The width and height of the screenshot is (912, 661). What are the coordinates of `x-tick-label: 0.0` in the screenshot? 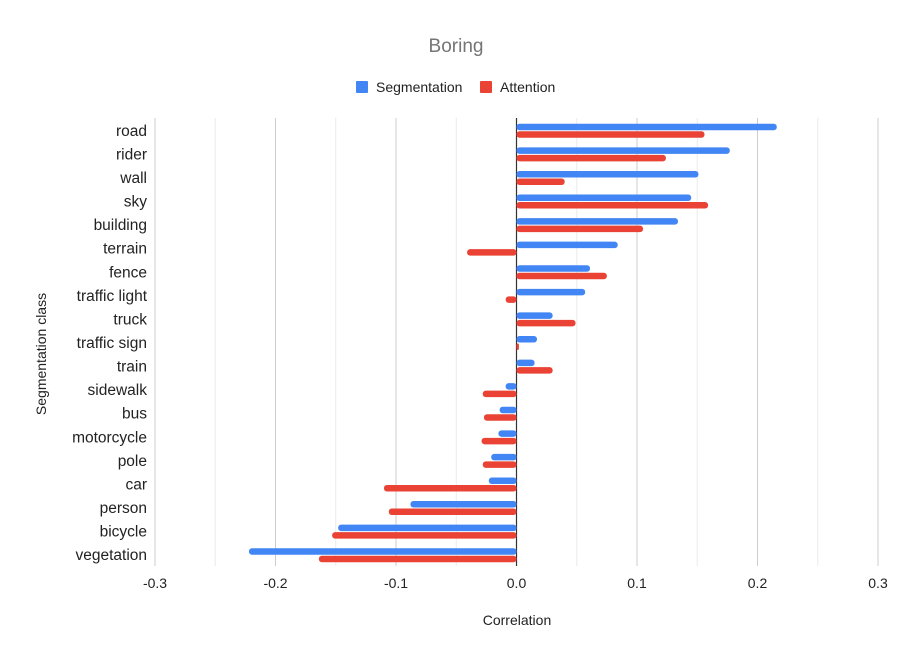 It's located at (517, 583).